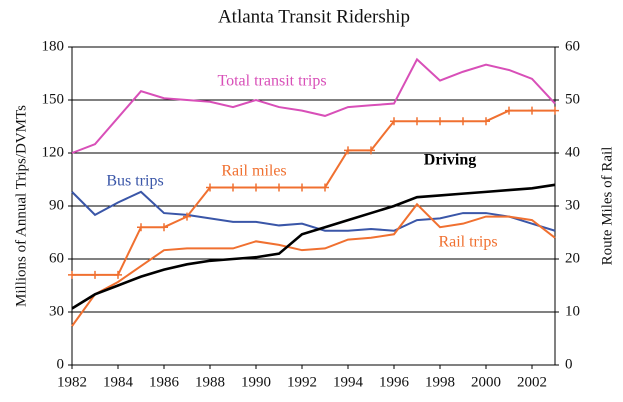 This screenshot has width=623, height=402. I want to click on y-tick-label: 30, so click(56, 311).